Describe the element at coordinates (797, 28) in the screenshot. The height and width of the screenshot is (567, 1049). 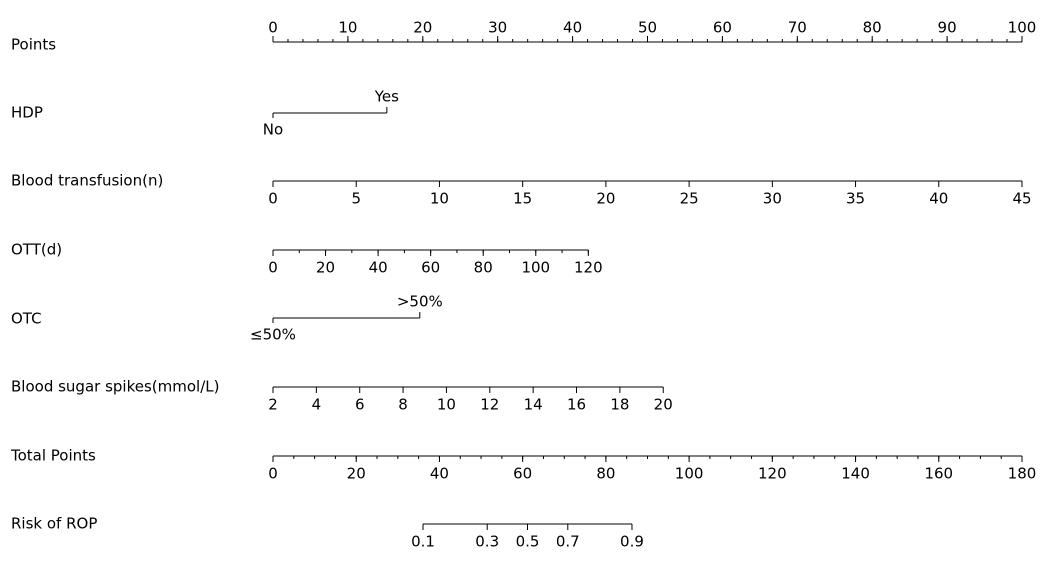
I see `tick-label: 70` at that location.